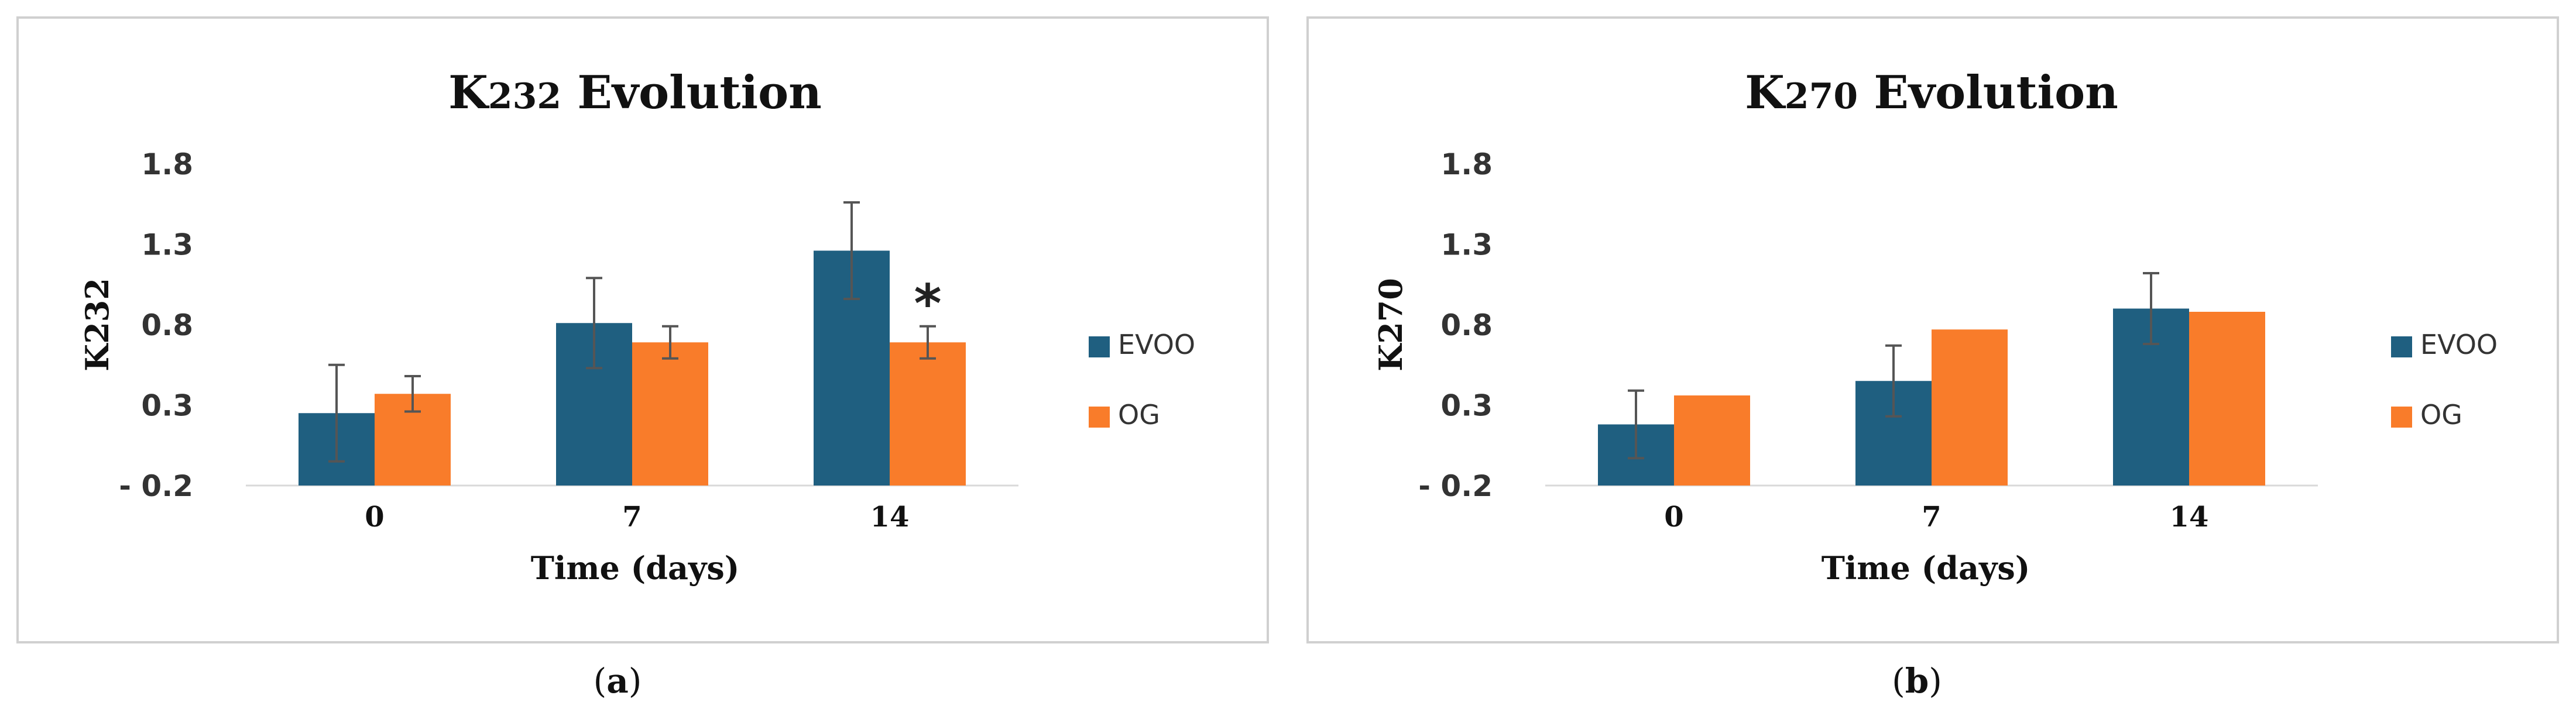 This screenshot has width=2576, height=716. I want to click on caption-a: (a), so click(618, 681).